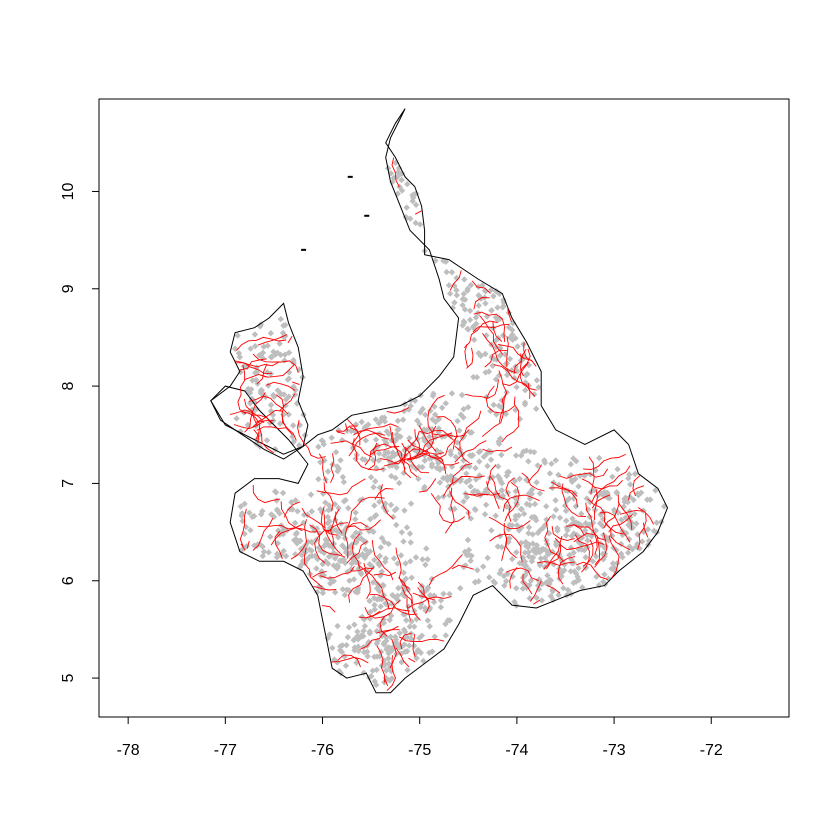 This screenshot has height=840, width=840. Describe the element at coordinates (259, 378) in the screenshot. I see `region-outline-west-lobe` at that location.